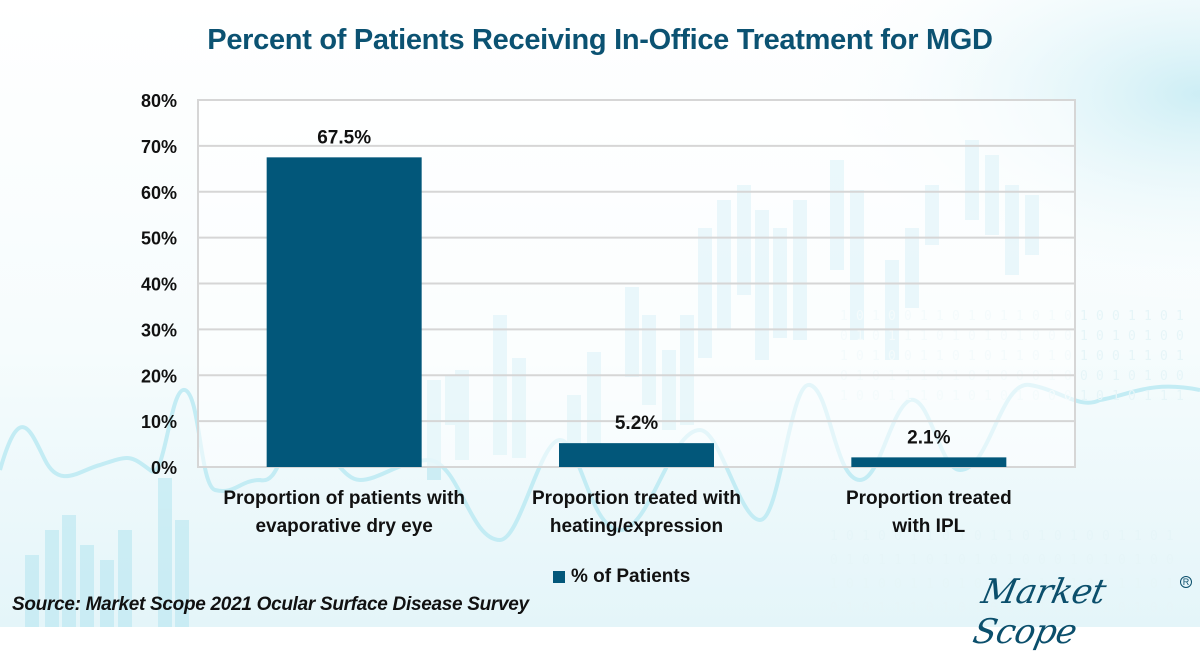 The height and width of the screenshot is (652, 1200). I want to click on x-tick-label: Proportion treated, so click(929, 498).